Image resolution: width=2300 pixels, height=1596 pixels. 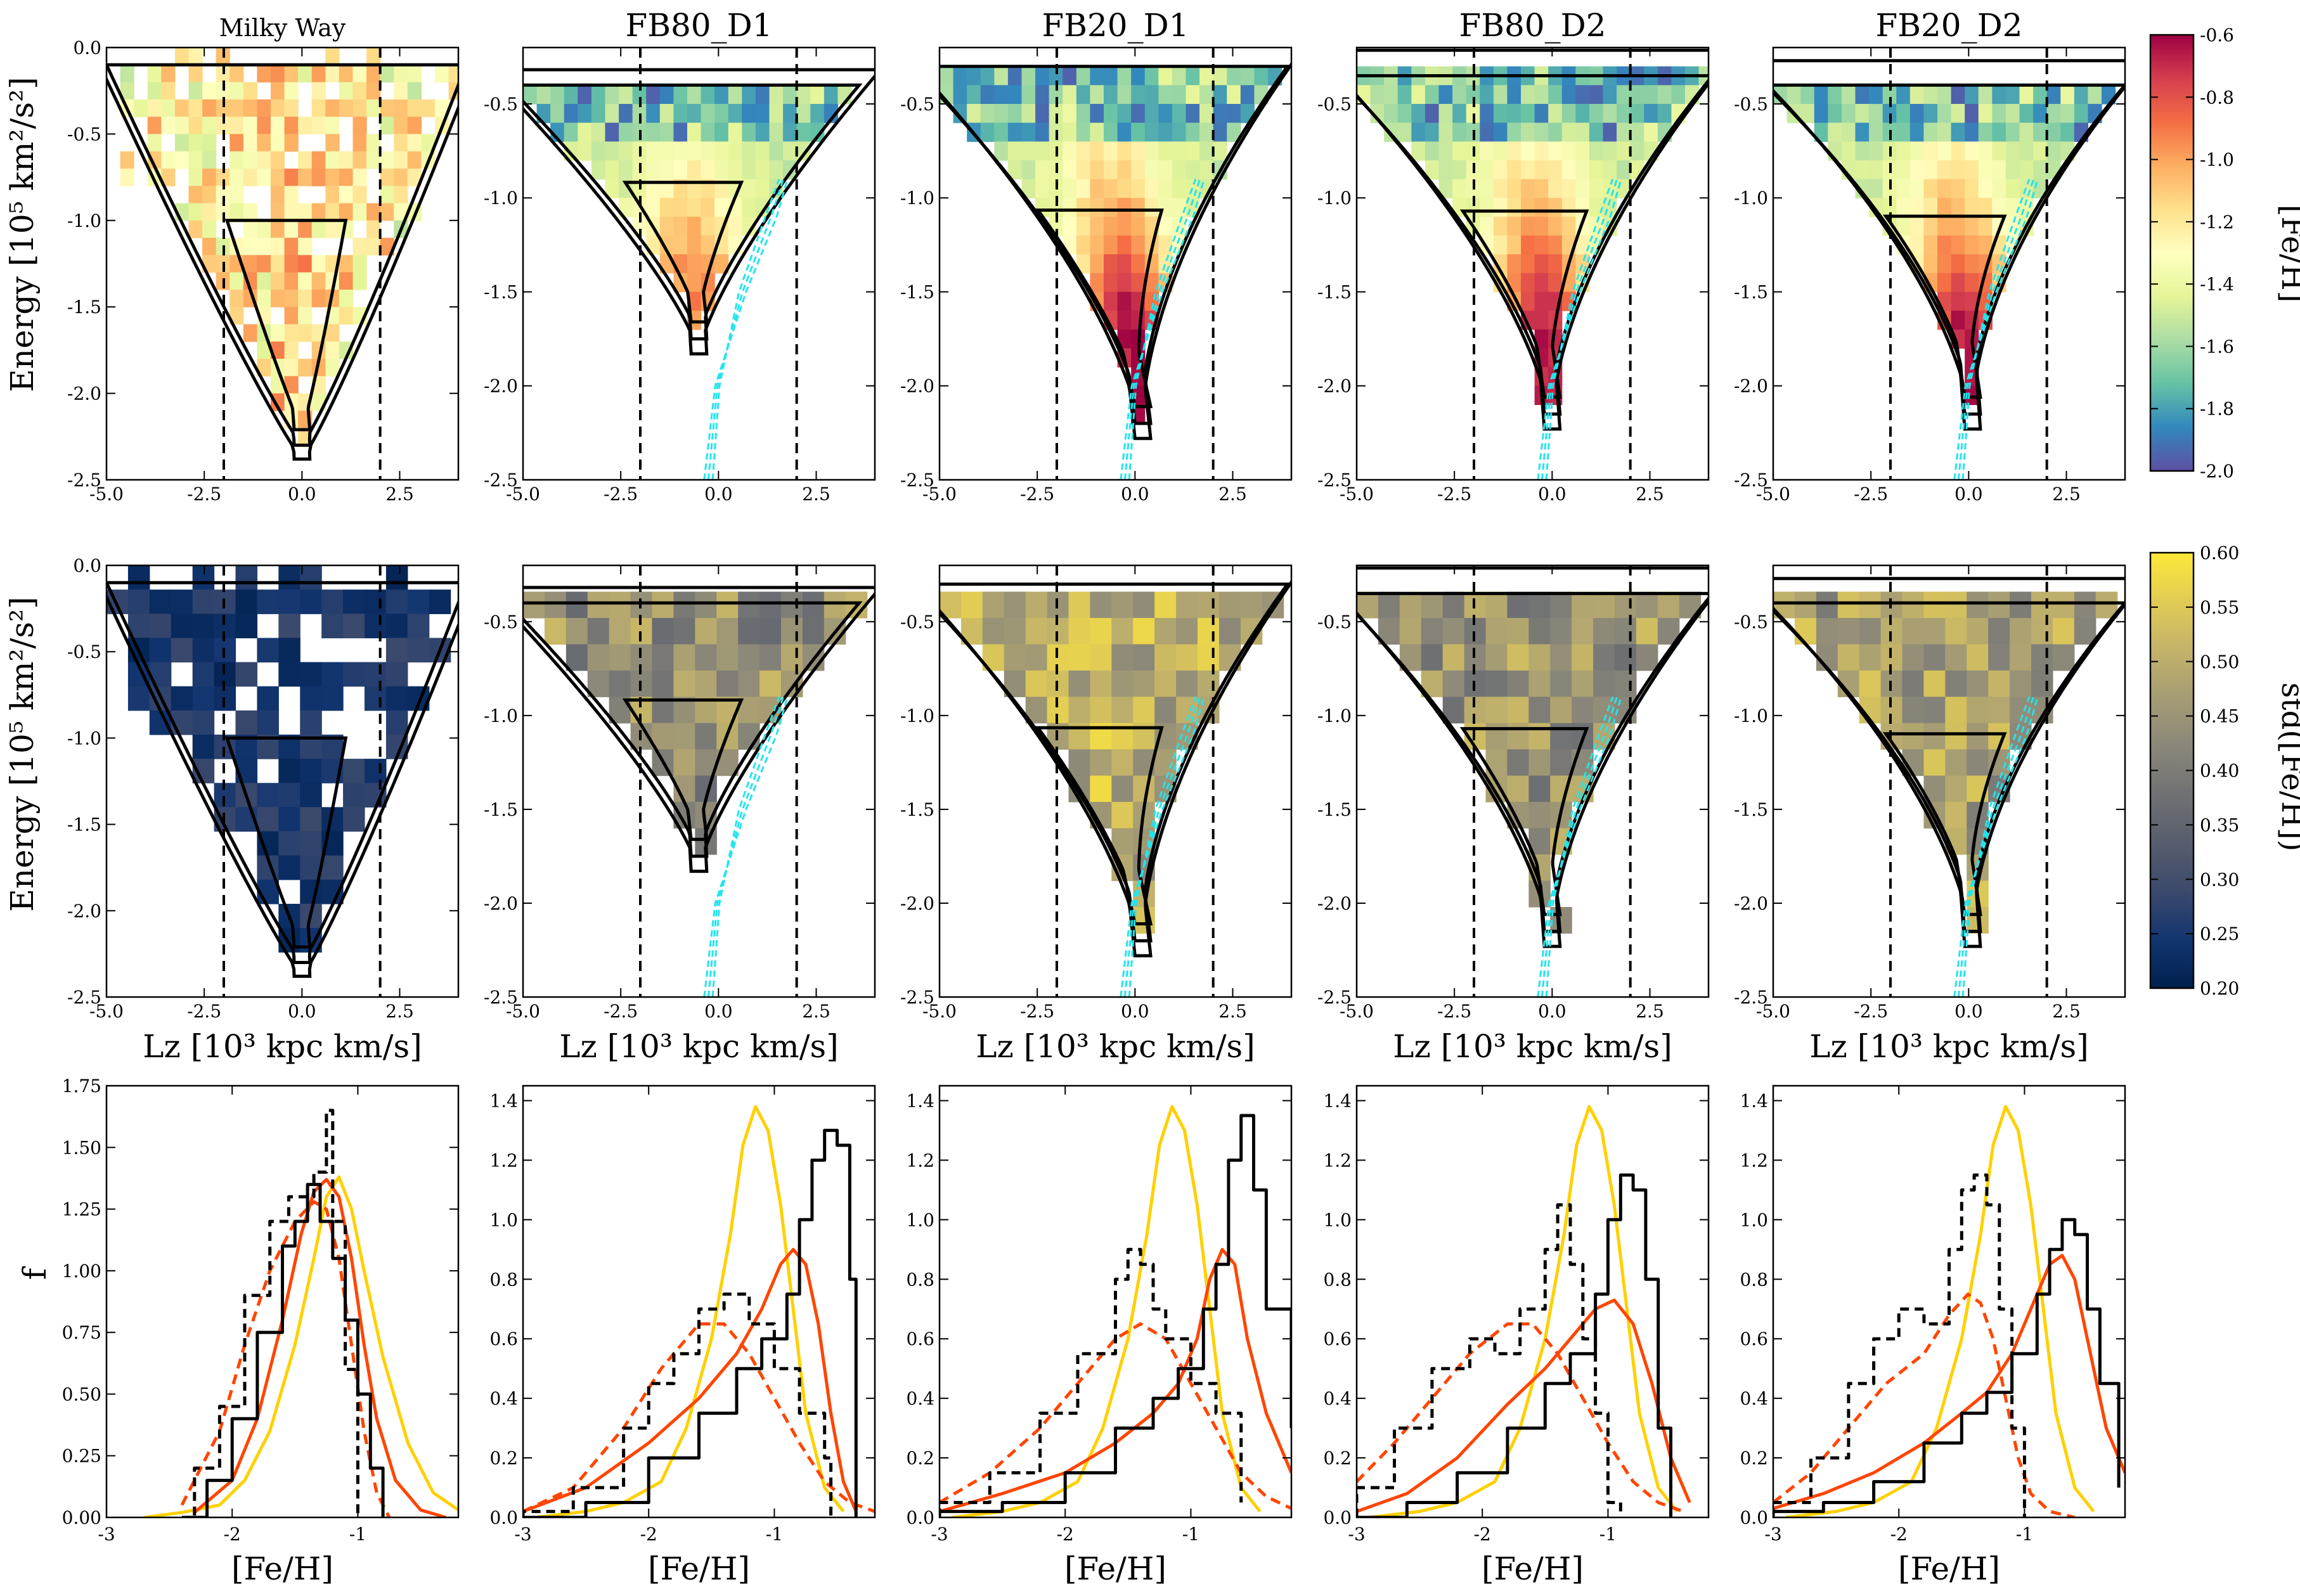 I want to click on ytick-label: -2.5, so click(x=1751, y=997).